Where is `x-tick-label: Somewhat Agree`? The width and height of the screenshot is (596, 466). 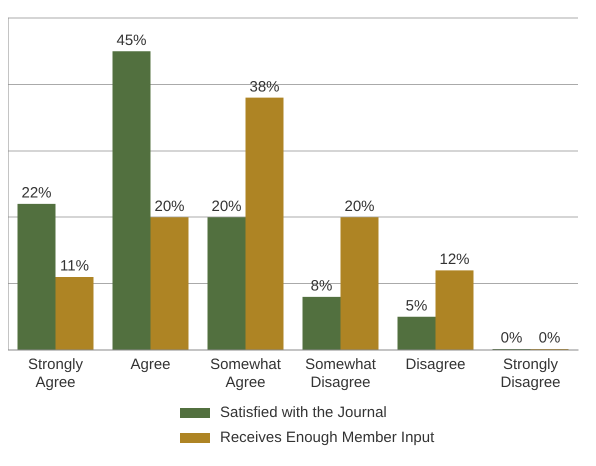
x-tick-label: Somewhat Agree is located at coordinates (246, 374).